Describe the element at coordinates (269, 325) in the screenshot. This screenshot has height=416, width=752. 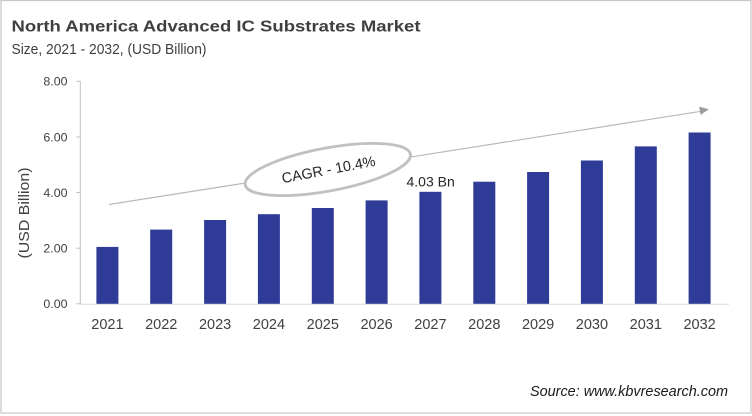
I see `svg-text: 2024` at that location.